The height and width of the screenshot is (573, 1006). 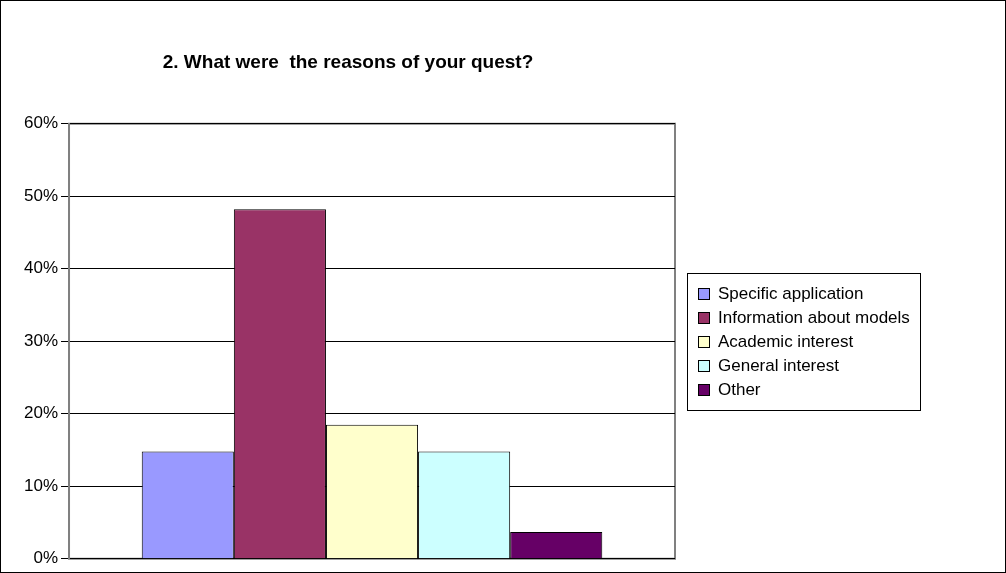 I want to click on legend-label: Specific application, so click(x=791, y=294).